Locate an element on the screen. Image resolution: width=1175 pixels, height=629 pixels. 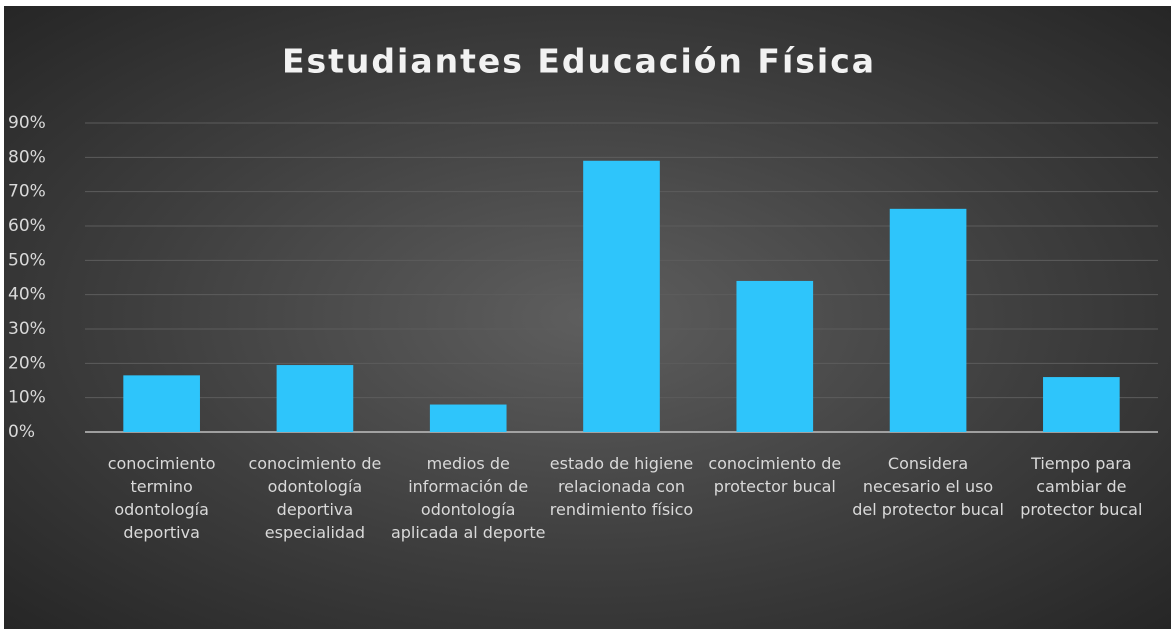
y-tick-label: 90% is located at coordinates (27, 123).